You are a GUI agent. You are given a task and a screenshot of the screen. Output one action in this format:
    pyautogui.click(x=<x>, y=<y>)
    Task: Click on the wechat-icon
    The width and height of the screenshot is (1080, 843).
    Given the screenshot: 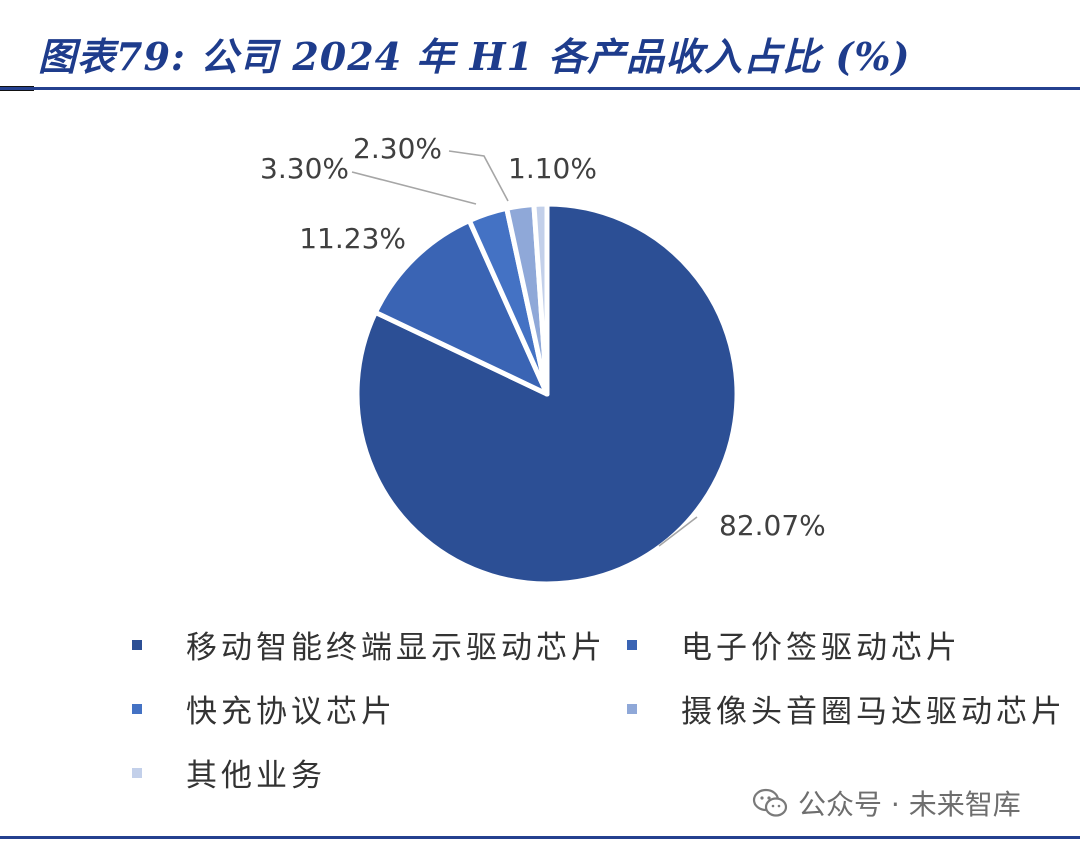 What is the action you would take?
    pyautogui.click(x=770, y=802)
    